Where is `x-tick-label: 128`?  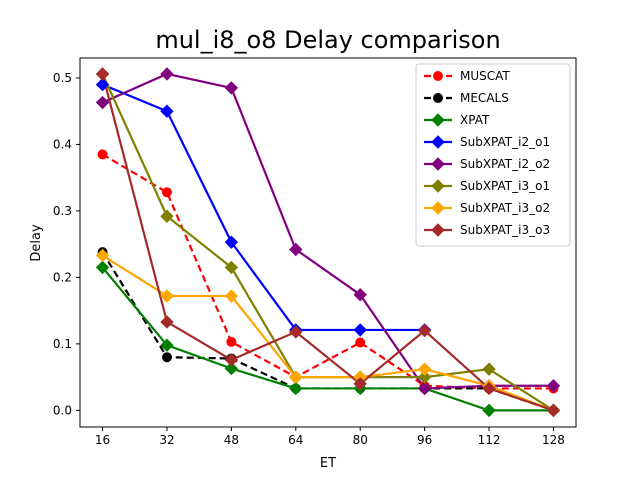
x-tick-label: 128 is located at coordinates (553, 440).